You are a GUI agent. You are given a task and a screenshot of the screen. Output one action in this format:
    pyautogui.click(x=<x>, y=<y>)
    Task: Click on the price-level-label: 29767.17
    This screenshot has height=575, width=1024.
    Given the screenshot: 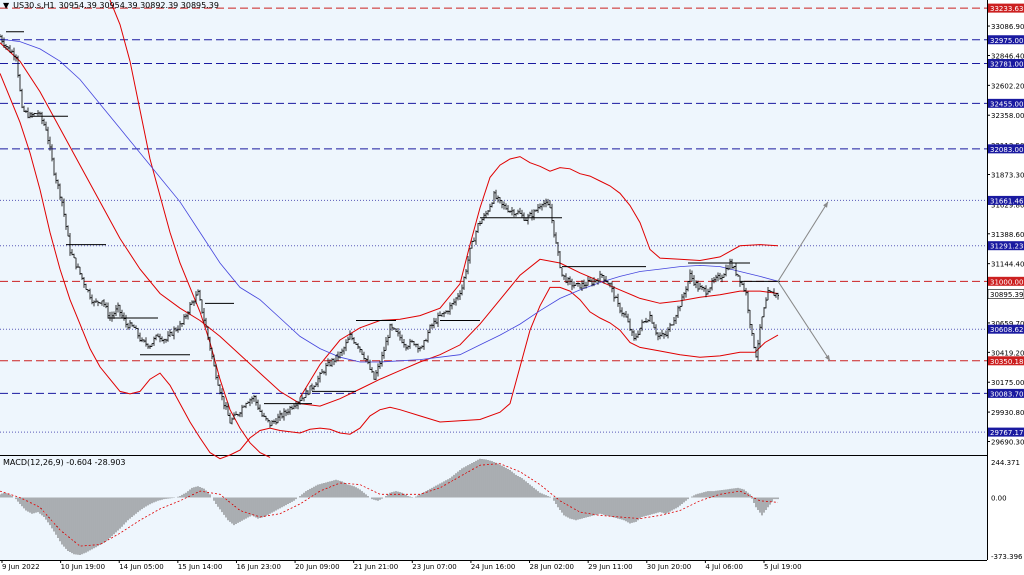 What is the action you would take?
    pyautogui.click(x=1006, y=433)
    